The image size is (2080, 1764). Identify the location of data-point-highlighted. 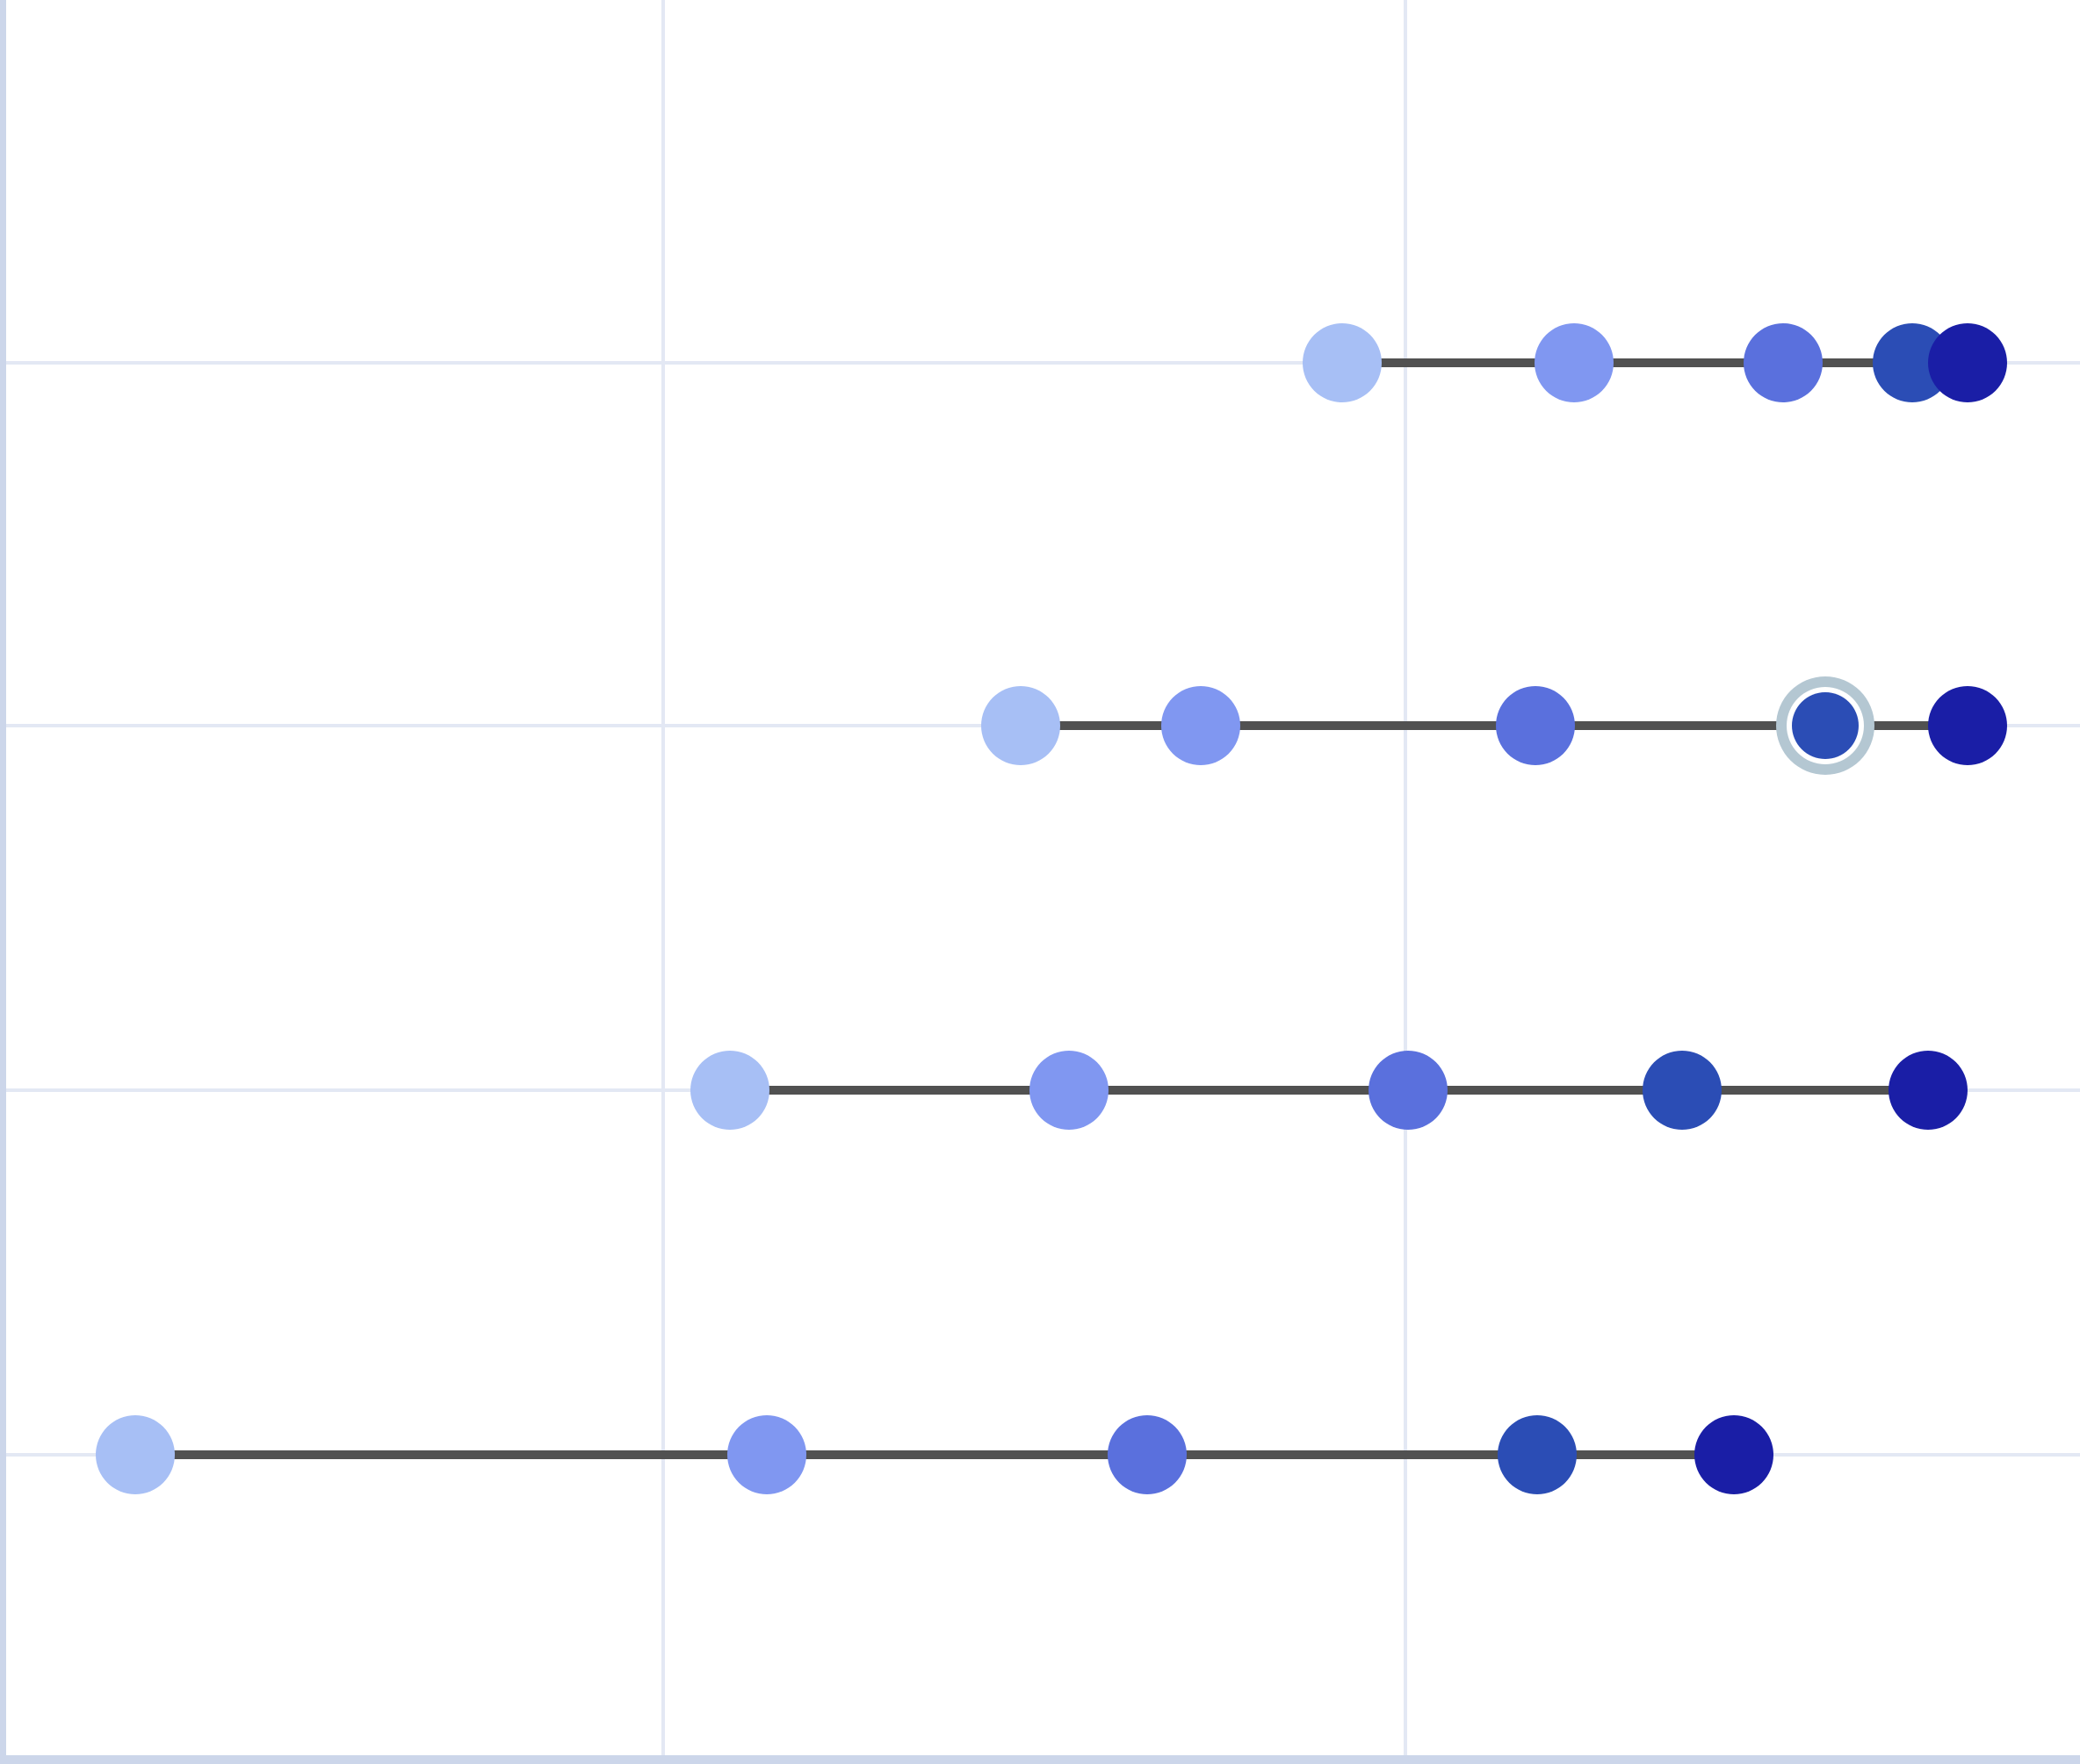
(1825, 725).